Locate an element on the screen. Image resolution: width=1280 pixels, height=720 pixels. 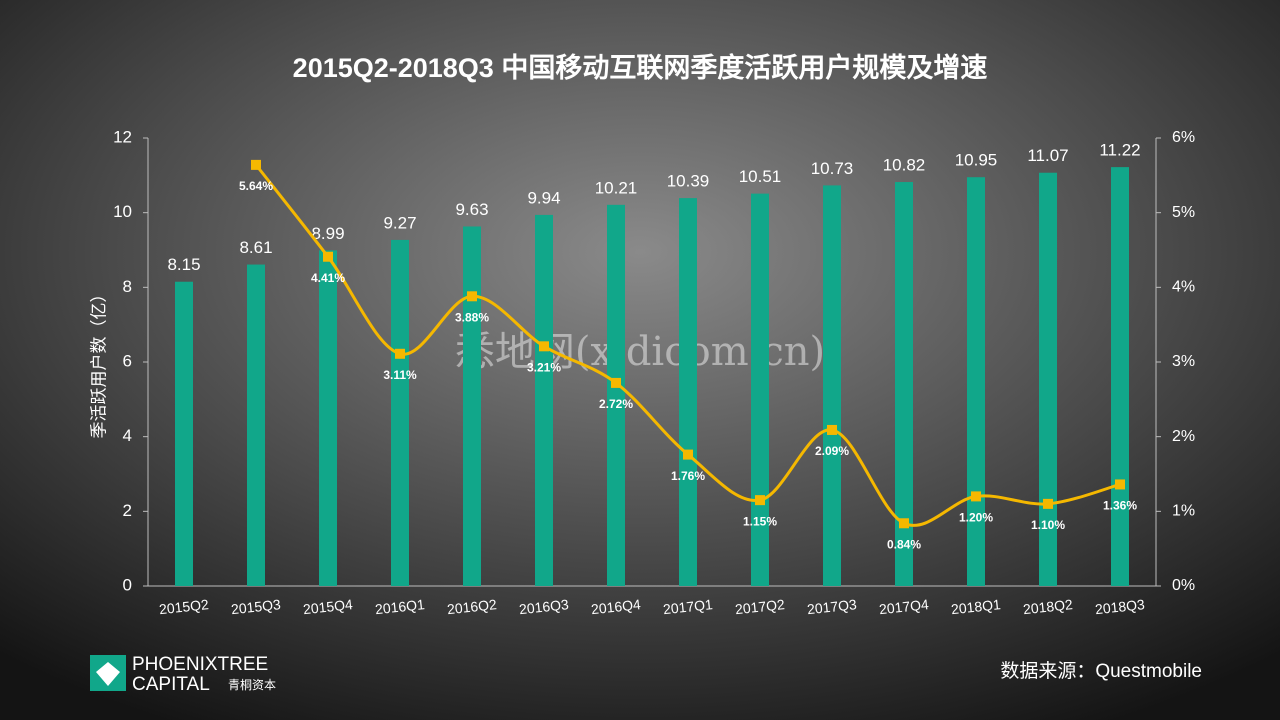
bar-value-label: 11.07 is located at coordinates (1047, 155).